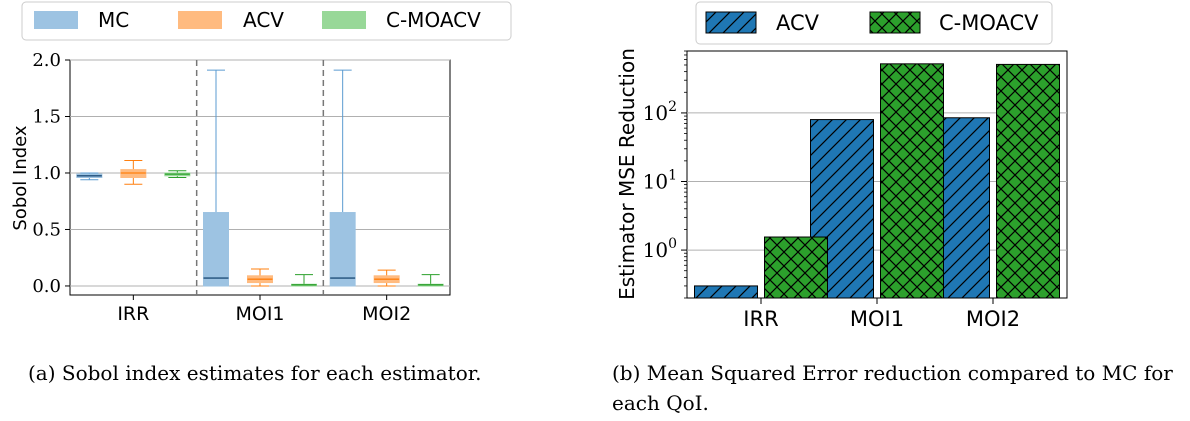 This screenshot has width=1190, height=421. I want to click on y-axis-ticks: 10⁰ 10¹ 10², so click(665, 174).